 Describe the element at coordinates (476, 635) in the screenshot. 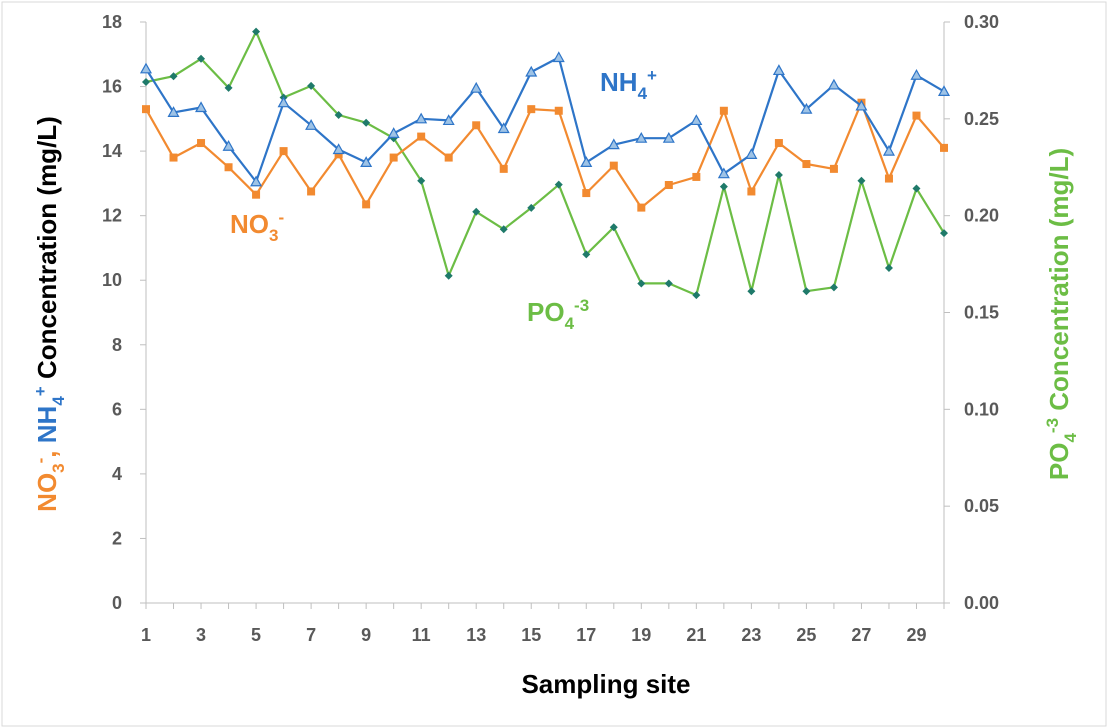

I see `x-tick-label: 13` at that location.